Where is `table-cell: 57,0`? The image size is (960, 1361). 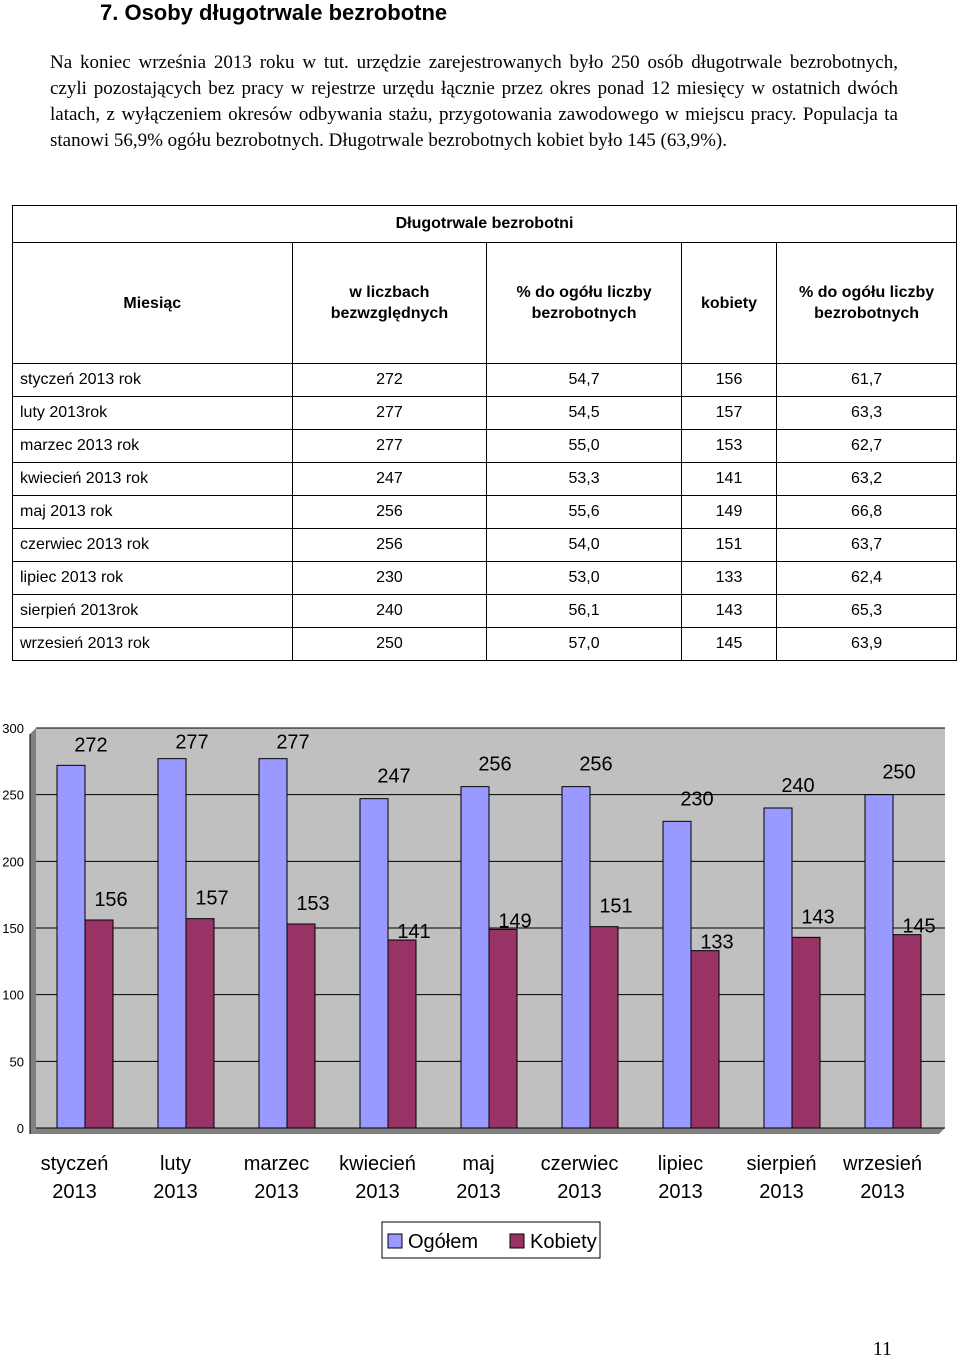
table-cell: 57,0 is located at coordinates (584, 644).